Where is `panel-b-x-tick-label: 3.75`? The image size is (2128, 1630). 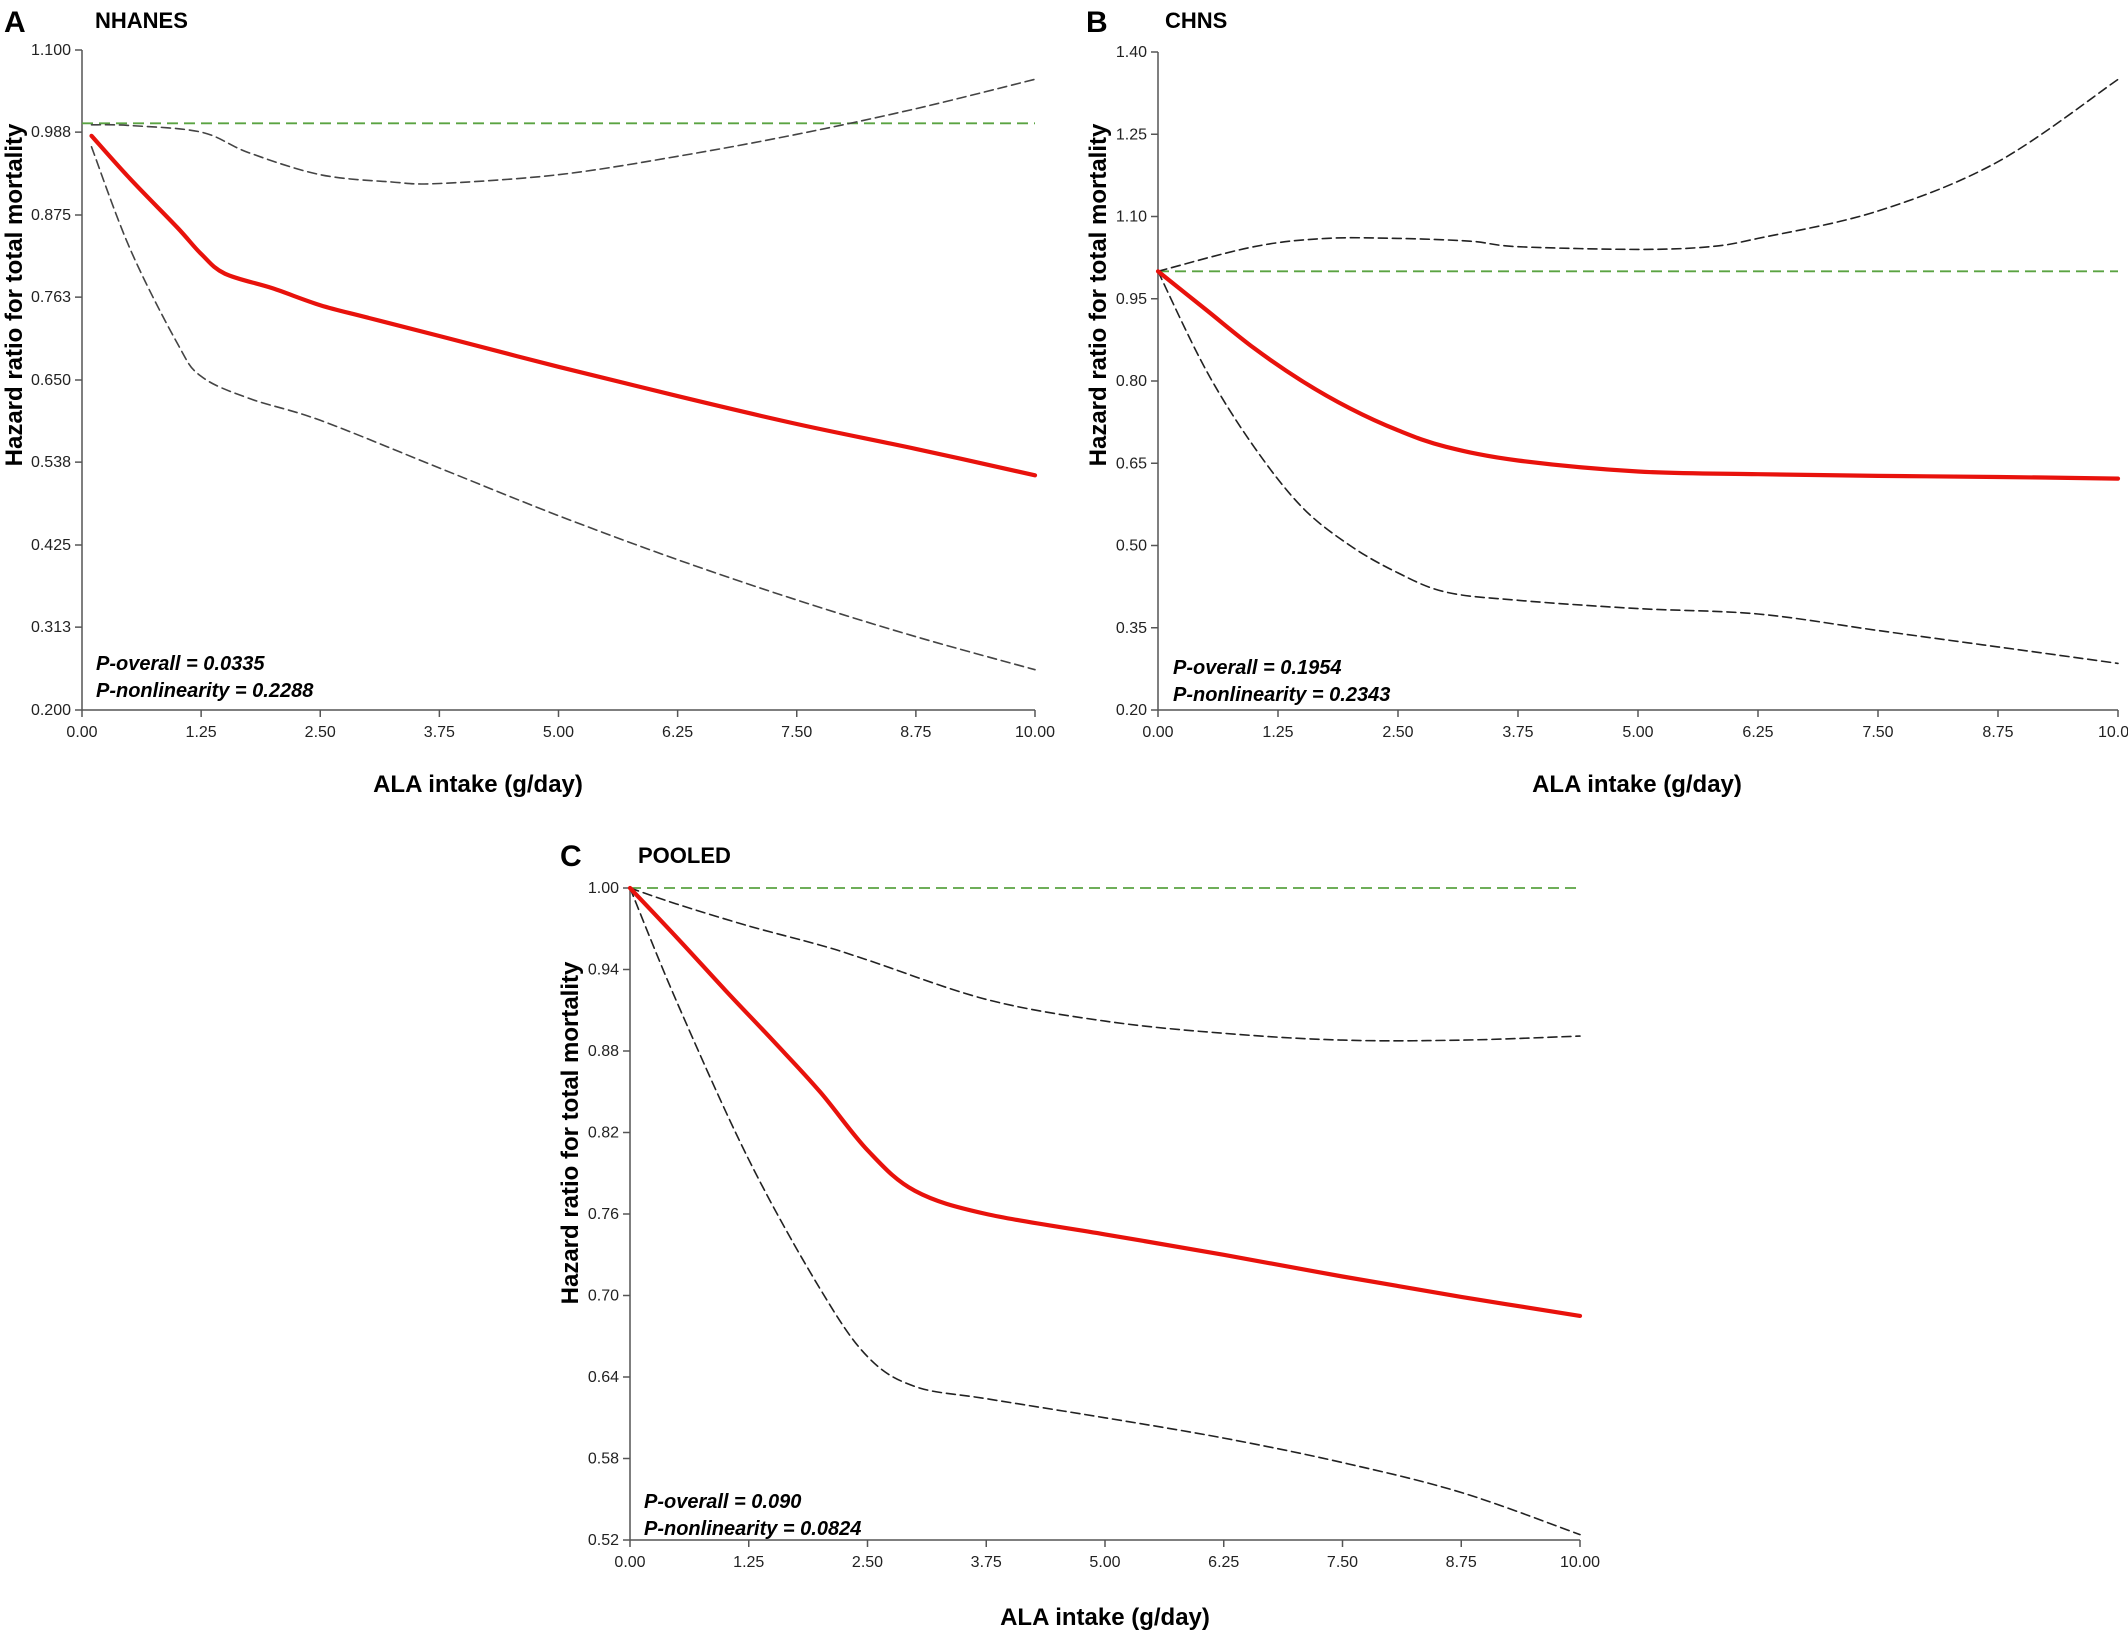
panel-b-x-tick-label: 3.75 is located at coordinates (1517, 732).